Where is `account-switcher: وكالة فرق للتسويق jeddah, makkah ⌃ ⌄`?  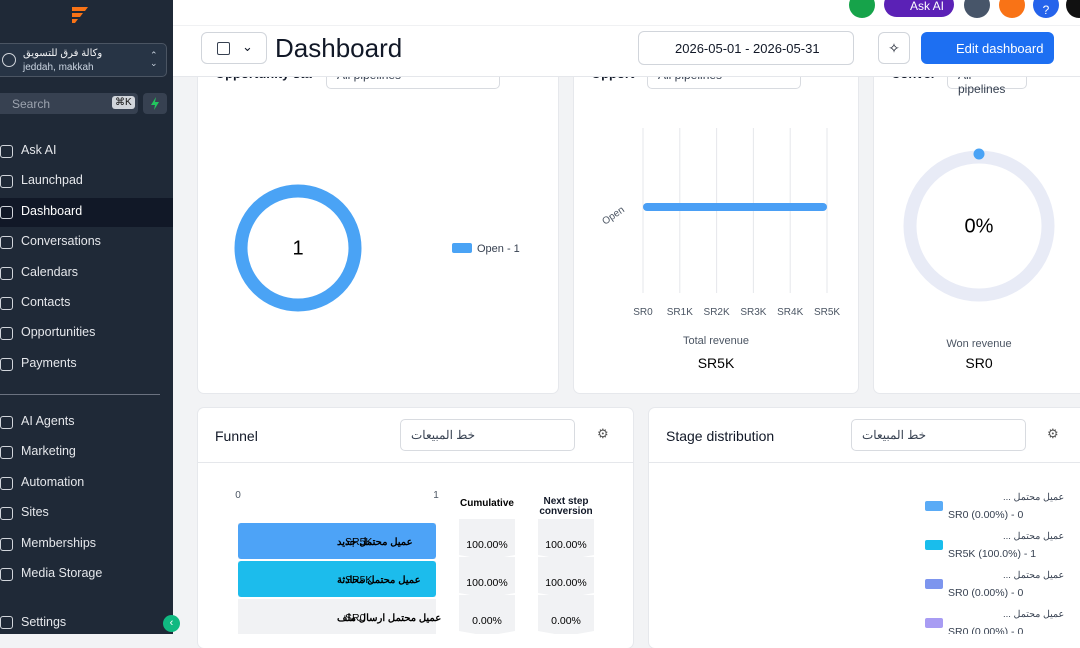 account-switcher: وكالة فرق للتسويق jeddah, makkah ⌃ ⌄ is located at coordinates (83, 60).